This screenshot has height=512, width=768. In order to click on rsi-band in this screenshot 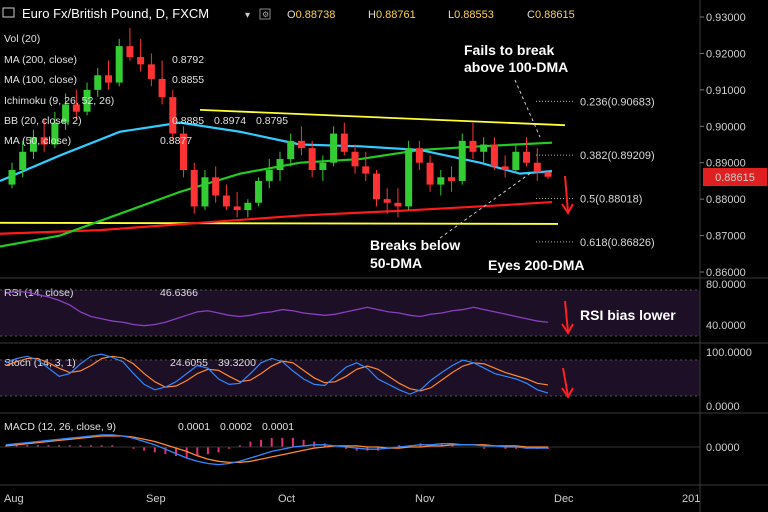, I will do `click(350, 313)`.